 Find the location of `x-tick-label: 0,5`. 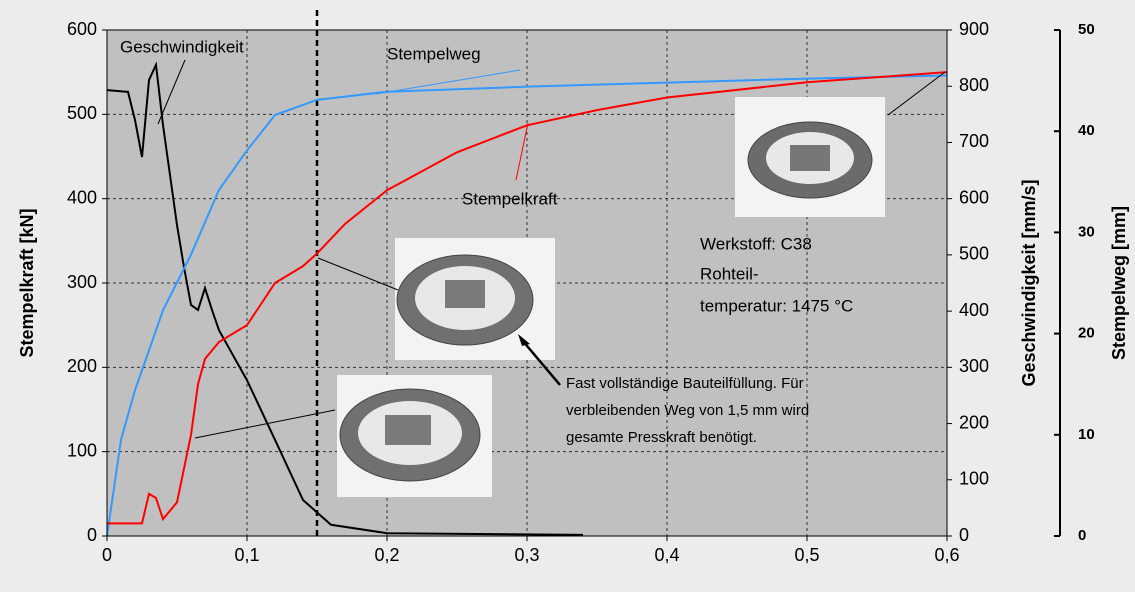

x-tick-label: 0,5 is located at coordinates (806, 555).